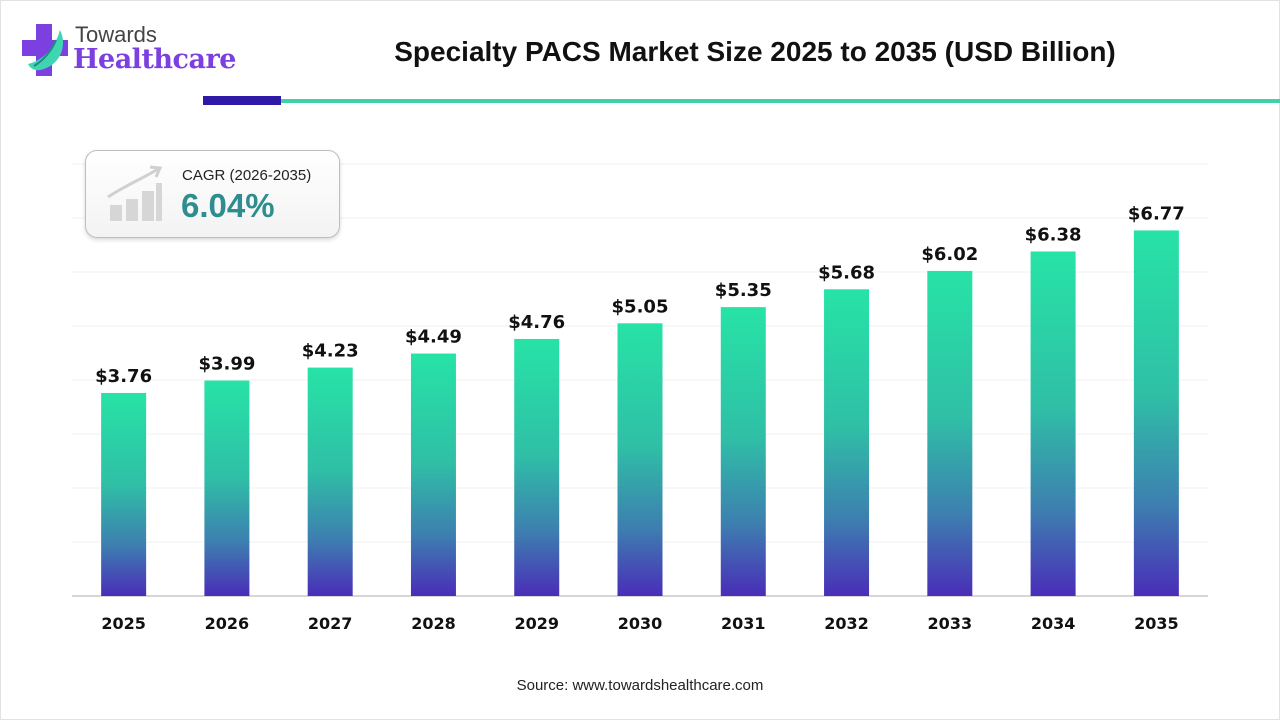  What do you see at coordinates (1156, 623) in the screenshot?
I see `x-tick-label: 2035` at bounding box center [1156, 623].